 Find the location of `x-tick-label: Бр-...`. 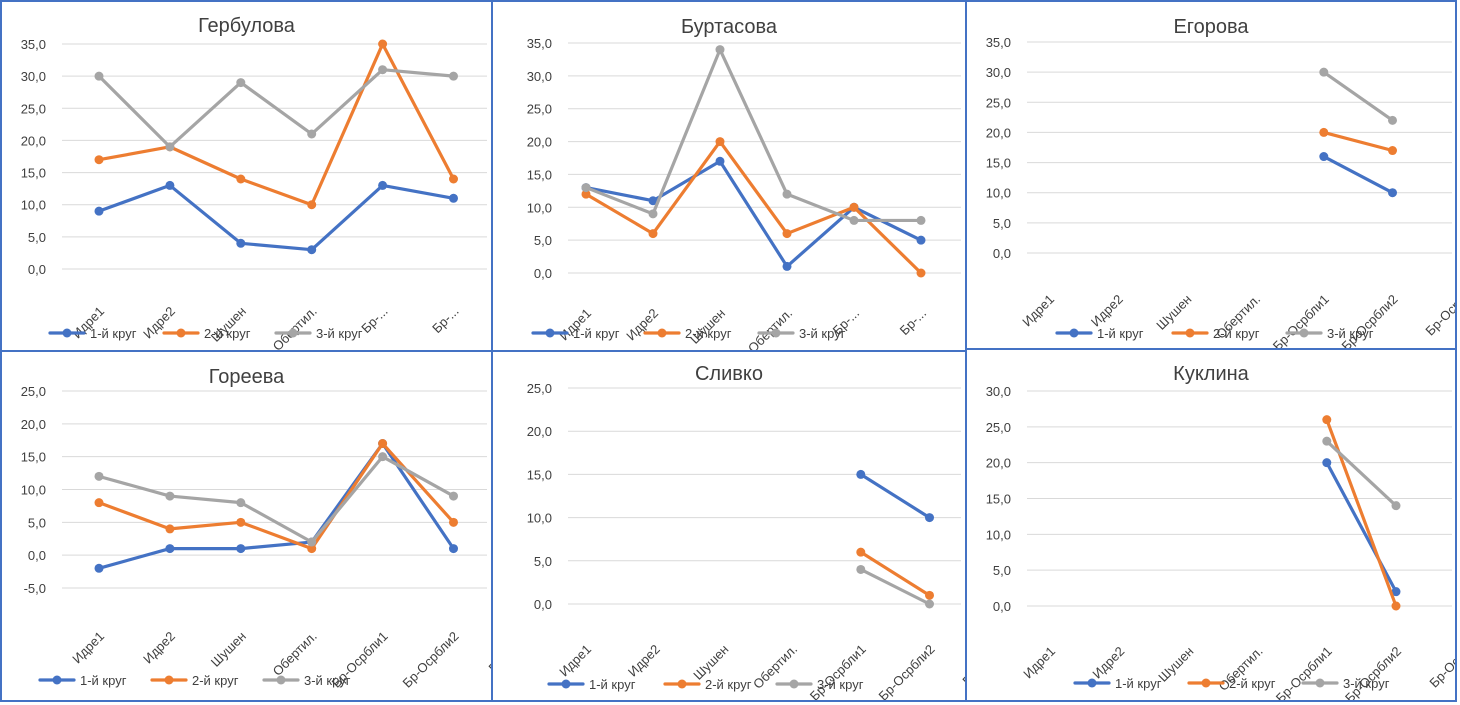

x-tick-label: Бр-... is located at coordinates (445, 320).